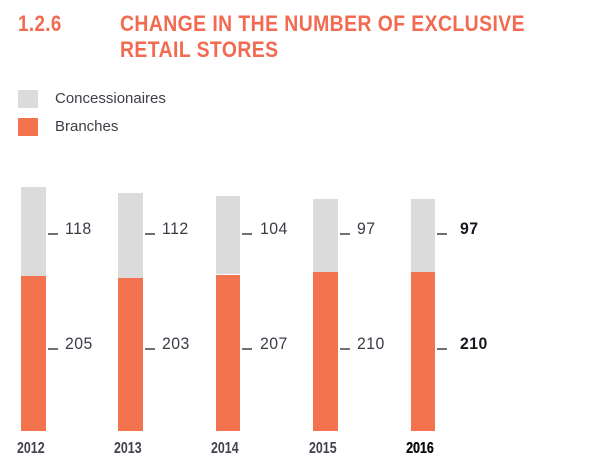 The image size is (600, 474). What do you see at coordinates (30, 448) in the screenshot?
I see `year-label-2012: 2012` at bounding box center [30, 448].